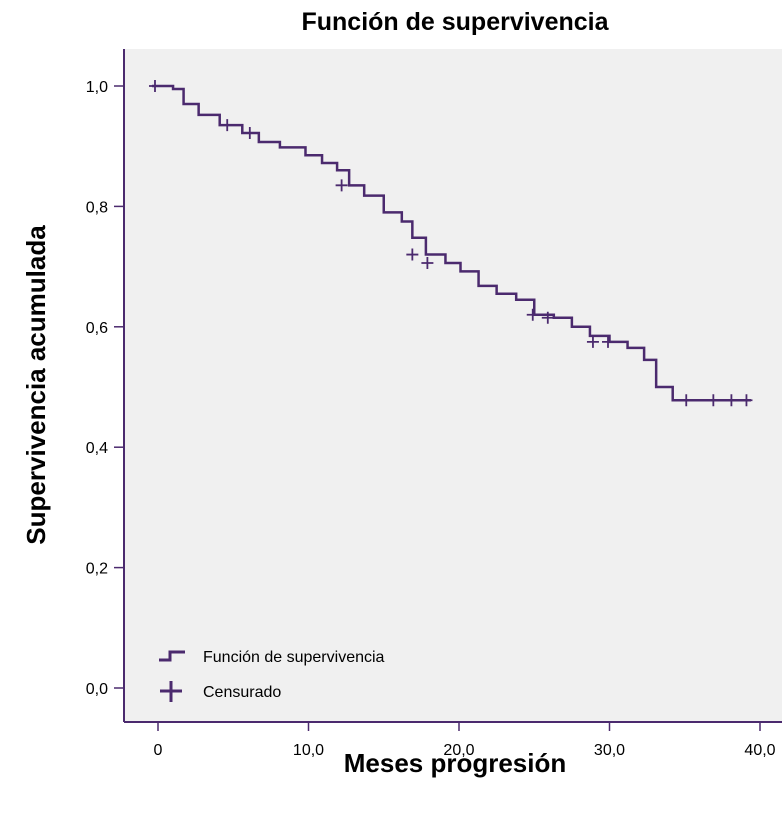 This screenshot has height=813, width=782. What do you see at coordinates (36, 385) in the screenshot?
I see `y-axis-title: Supervivencia acumulada` at bounding box center [36, 385].